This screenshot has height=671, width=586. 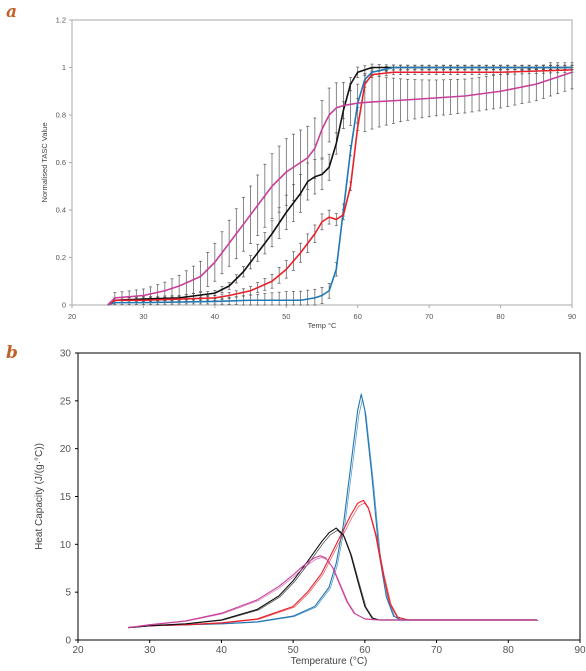 I want to click on series-line-replicate-black, so click(x=334, y=579).